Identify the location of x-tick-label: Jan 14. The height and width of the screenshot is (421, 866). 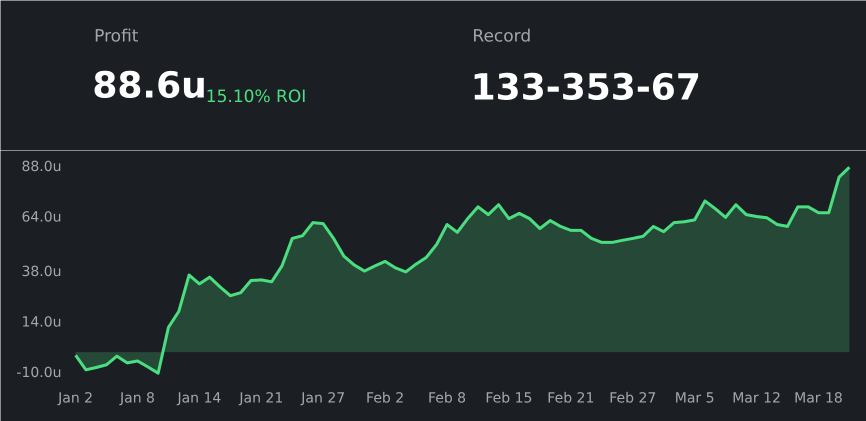
(199, 398).